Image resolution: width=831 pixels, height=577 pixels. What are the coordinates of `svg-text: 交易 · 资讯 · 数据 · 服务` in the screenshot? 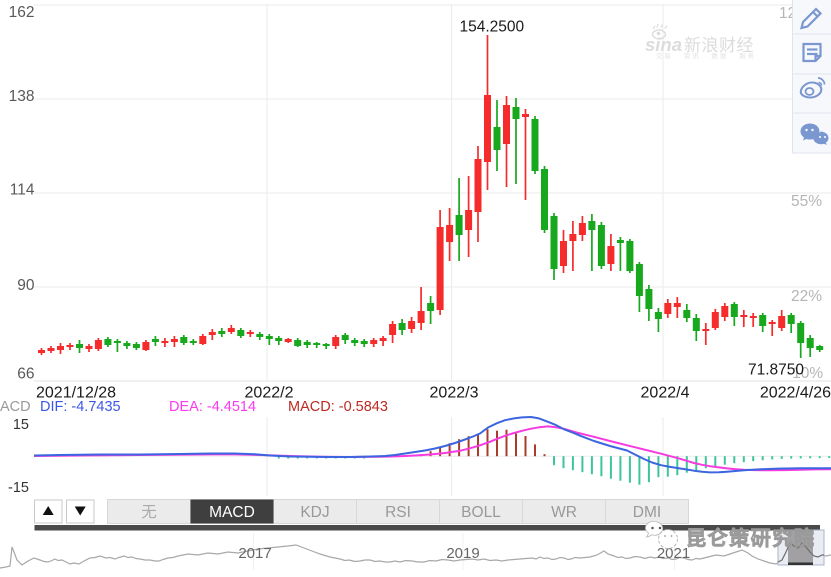 It's located at (706, 55).